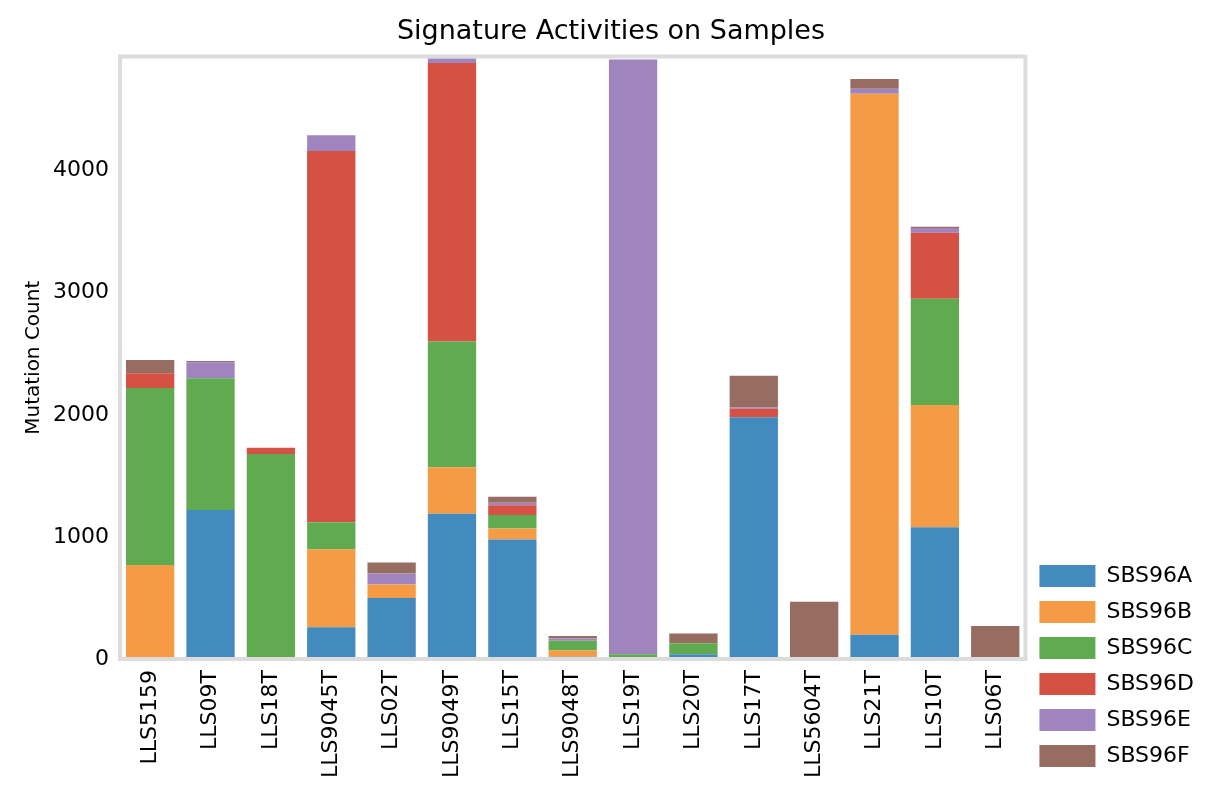 This screenshot has height=793, width=1216. I want to click on legend-label: SBS96F, so click(1148, 754).